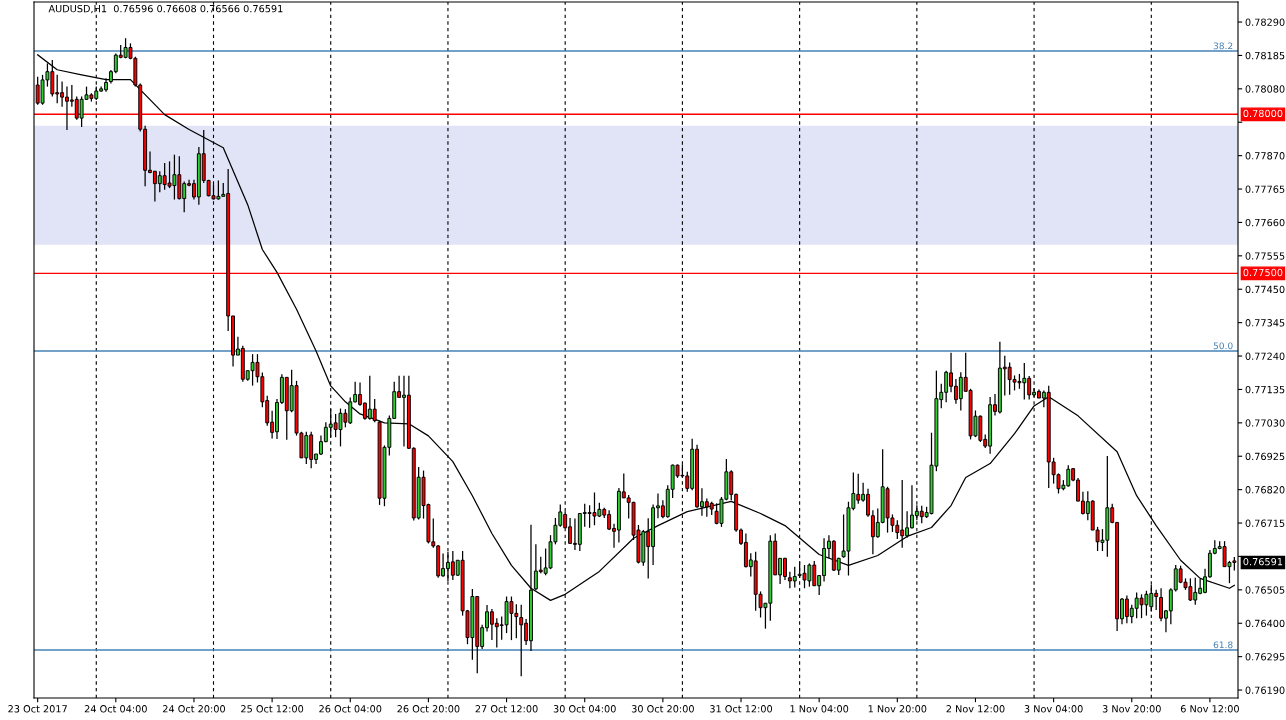  Describe the element at coordinates (584, 709) in the screenshot. I see `x-tick-label: 30 Oct 04:00` at that location.